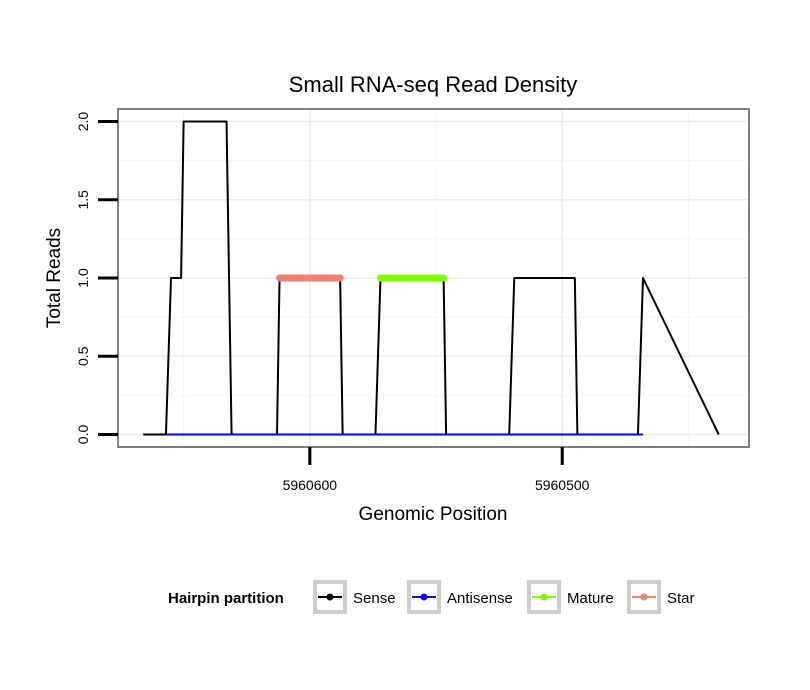 This screenshot has height=690, width=810. What do you see at coordinates (310, 485) in the screenshot?
I see `x-tick-label: 5960600` at bounding box center [310, 485].